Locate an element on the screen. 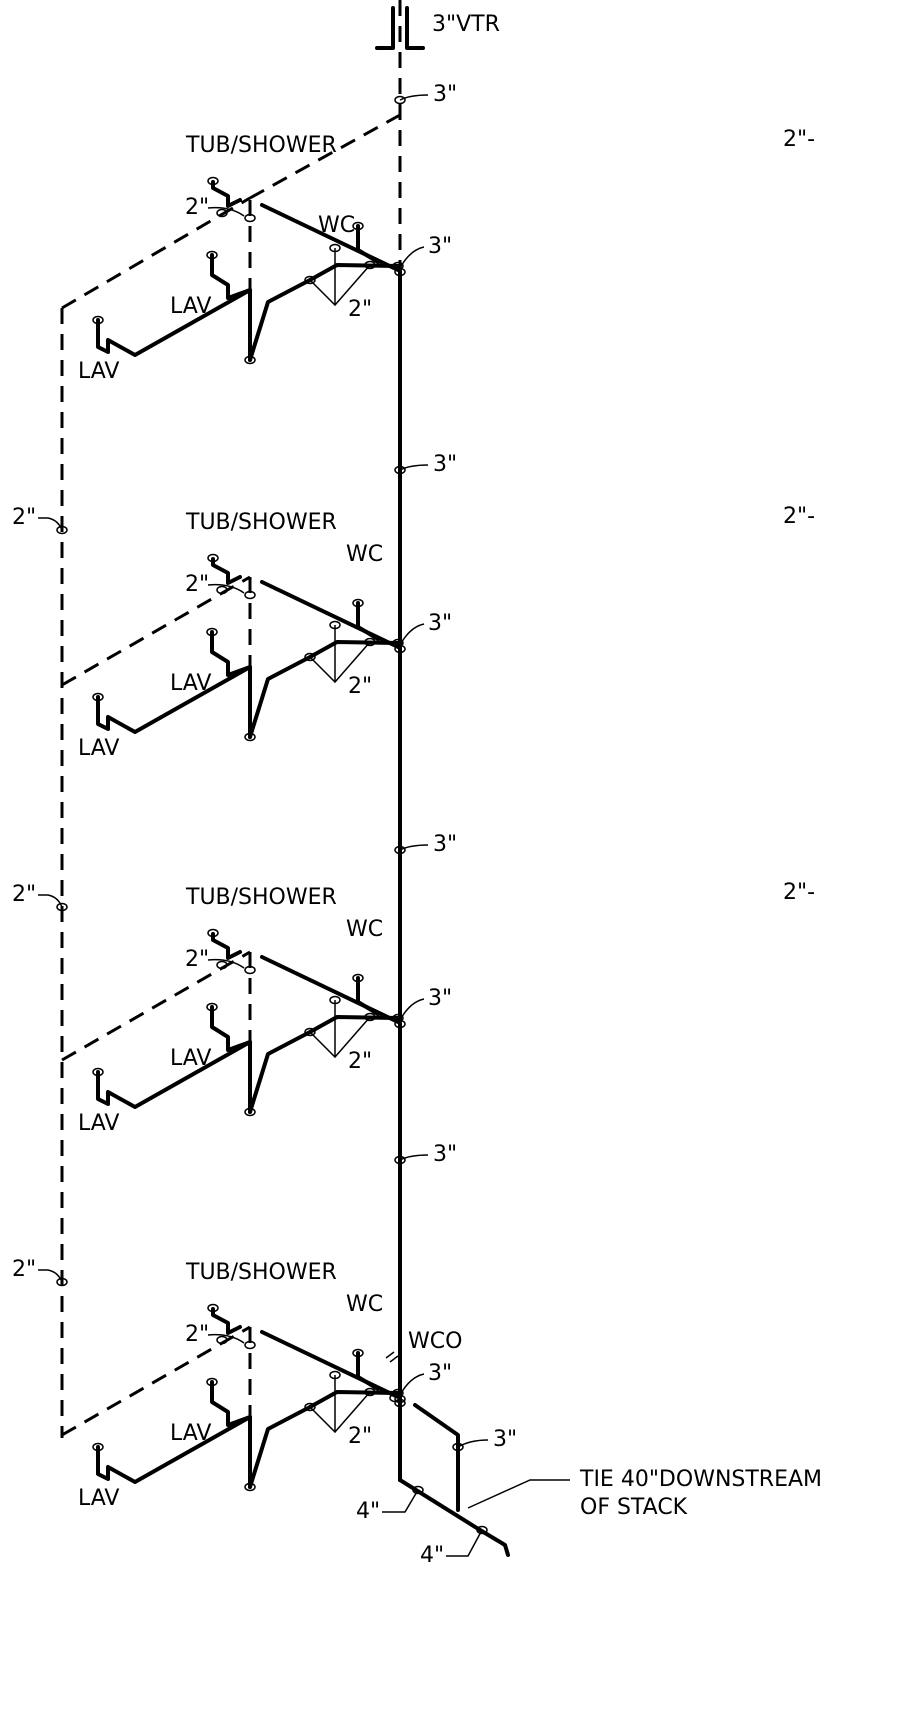 The width and height of the screenshot is (898, 1734). top-vent is located at coordinates (325, 156).